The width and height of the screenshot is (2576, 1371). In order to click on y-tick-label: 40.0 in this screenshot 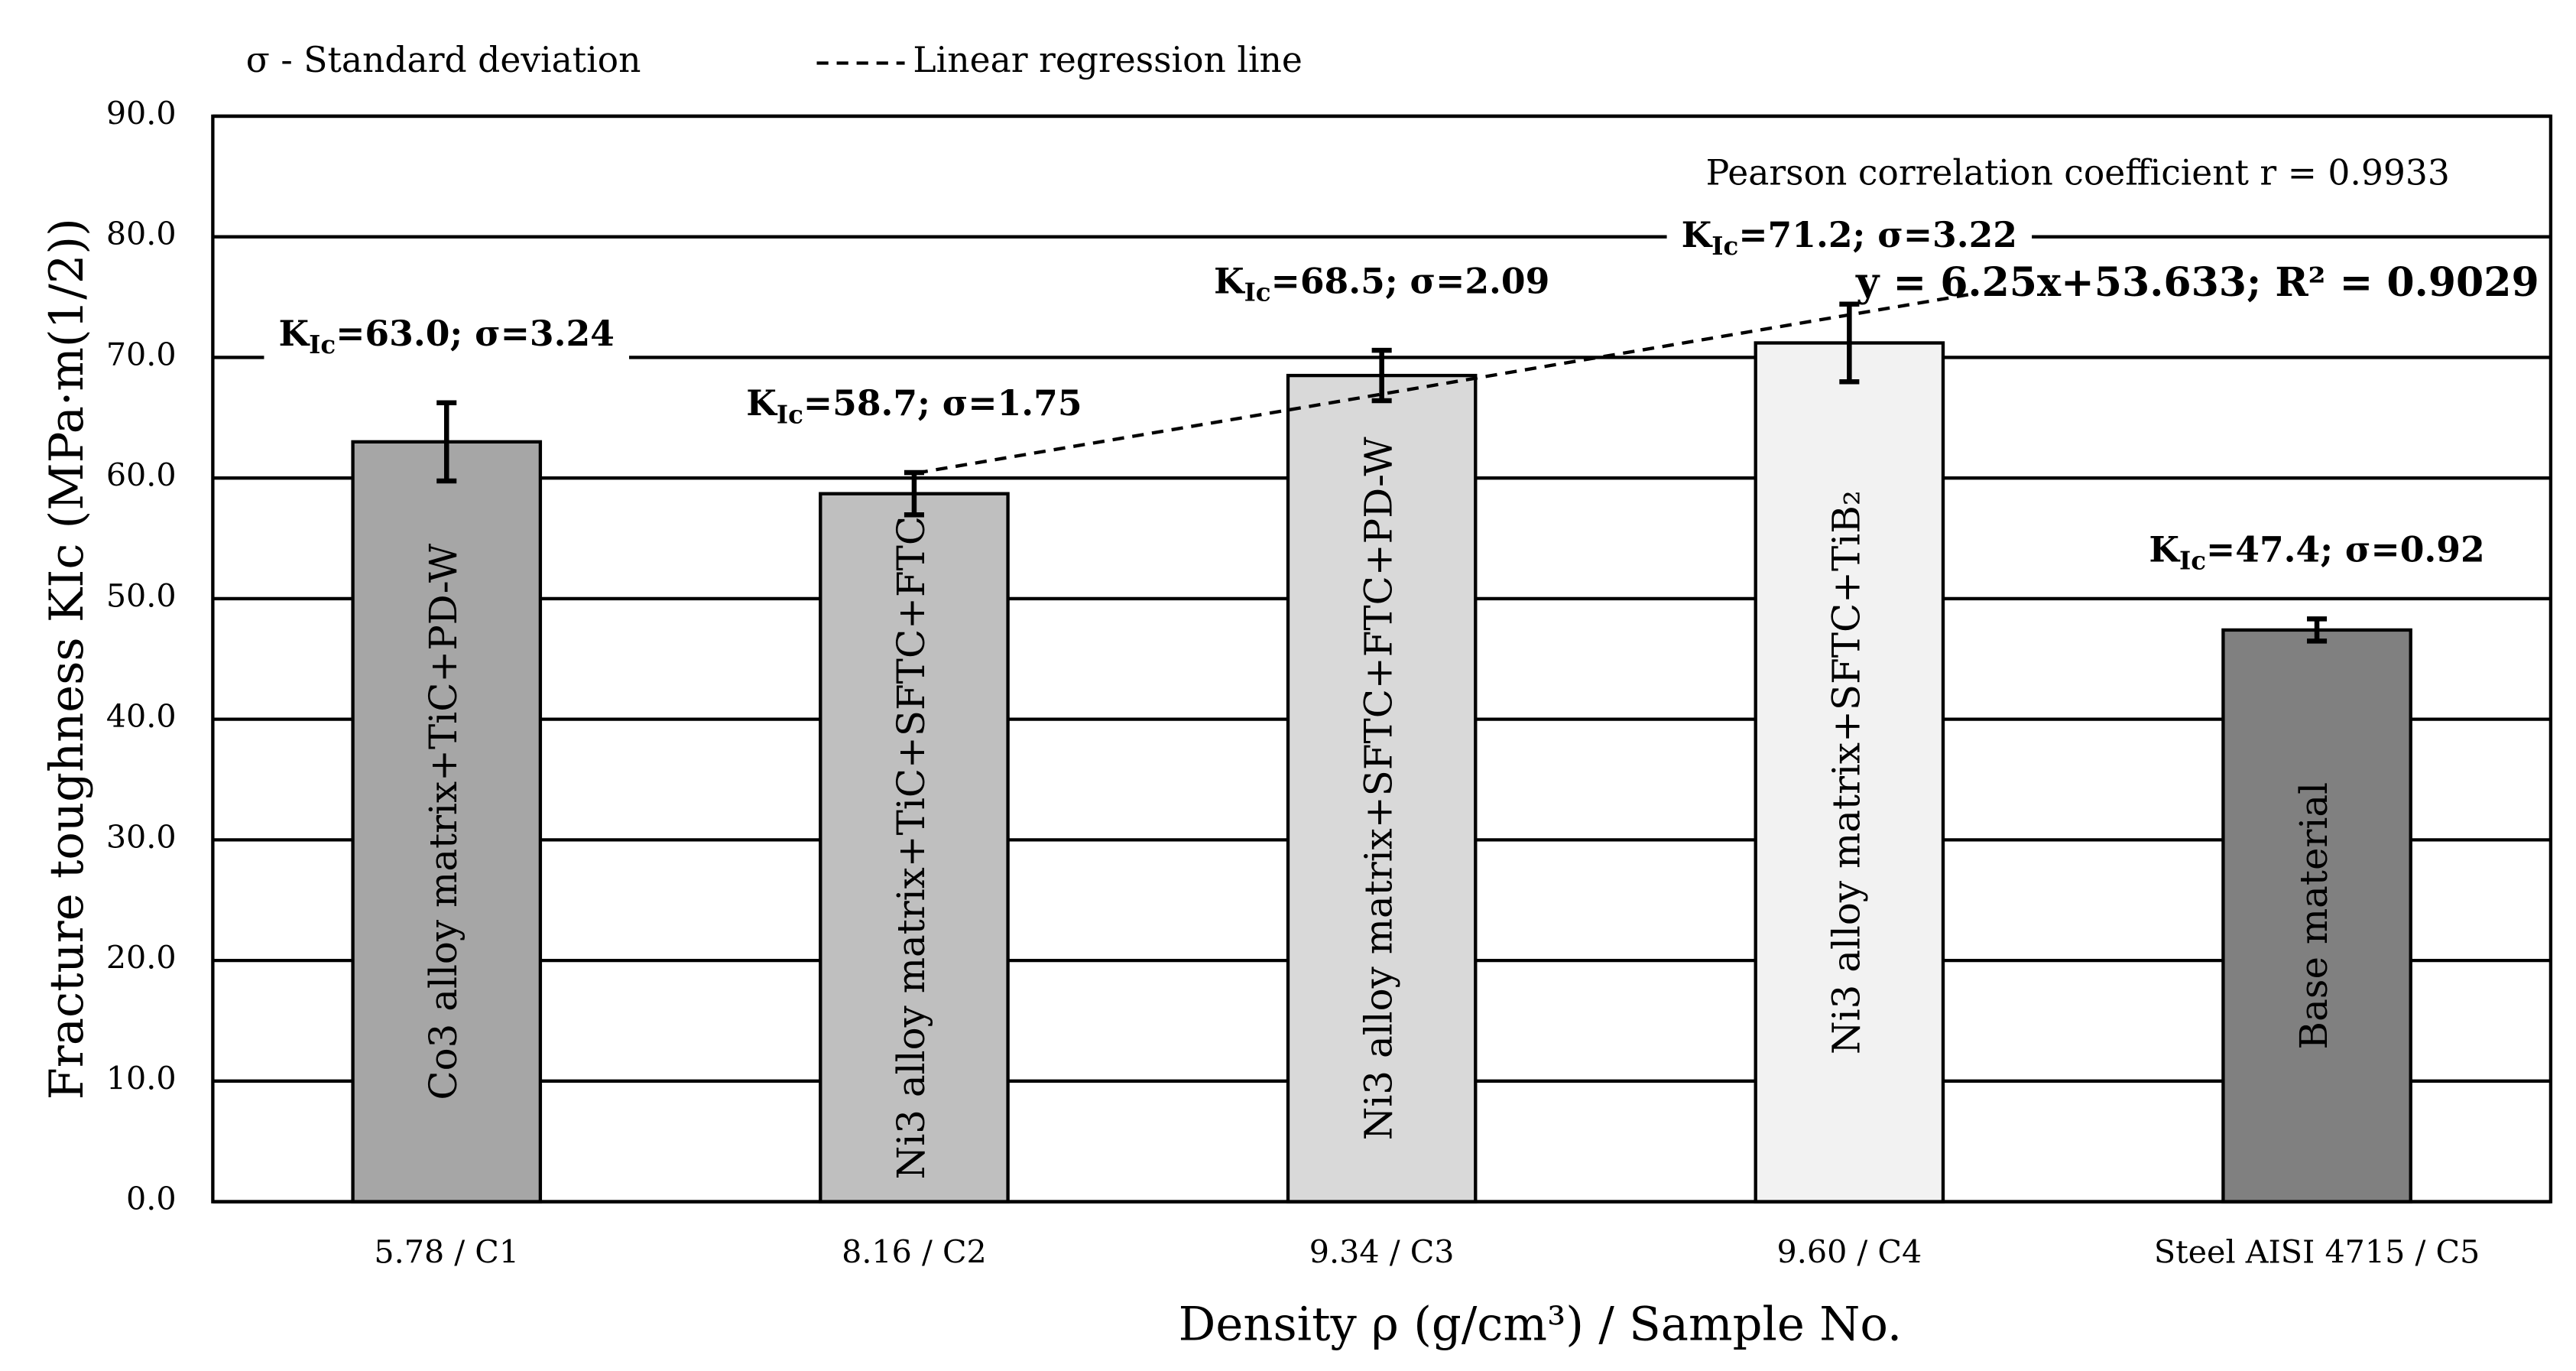, I will do `click(141, 716)`.